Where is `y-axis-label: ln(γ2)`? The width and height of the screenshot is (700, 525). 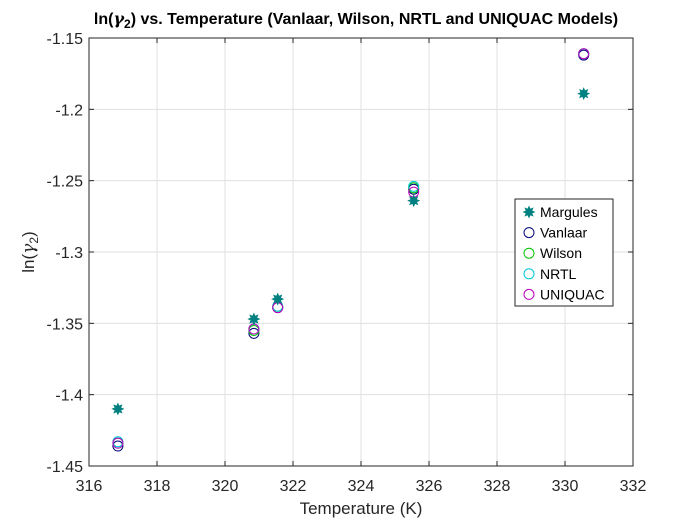
y-axis-label: ln(γ2) is located at coordinates (30, 251).